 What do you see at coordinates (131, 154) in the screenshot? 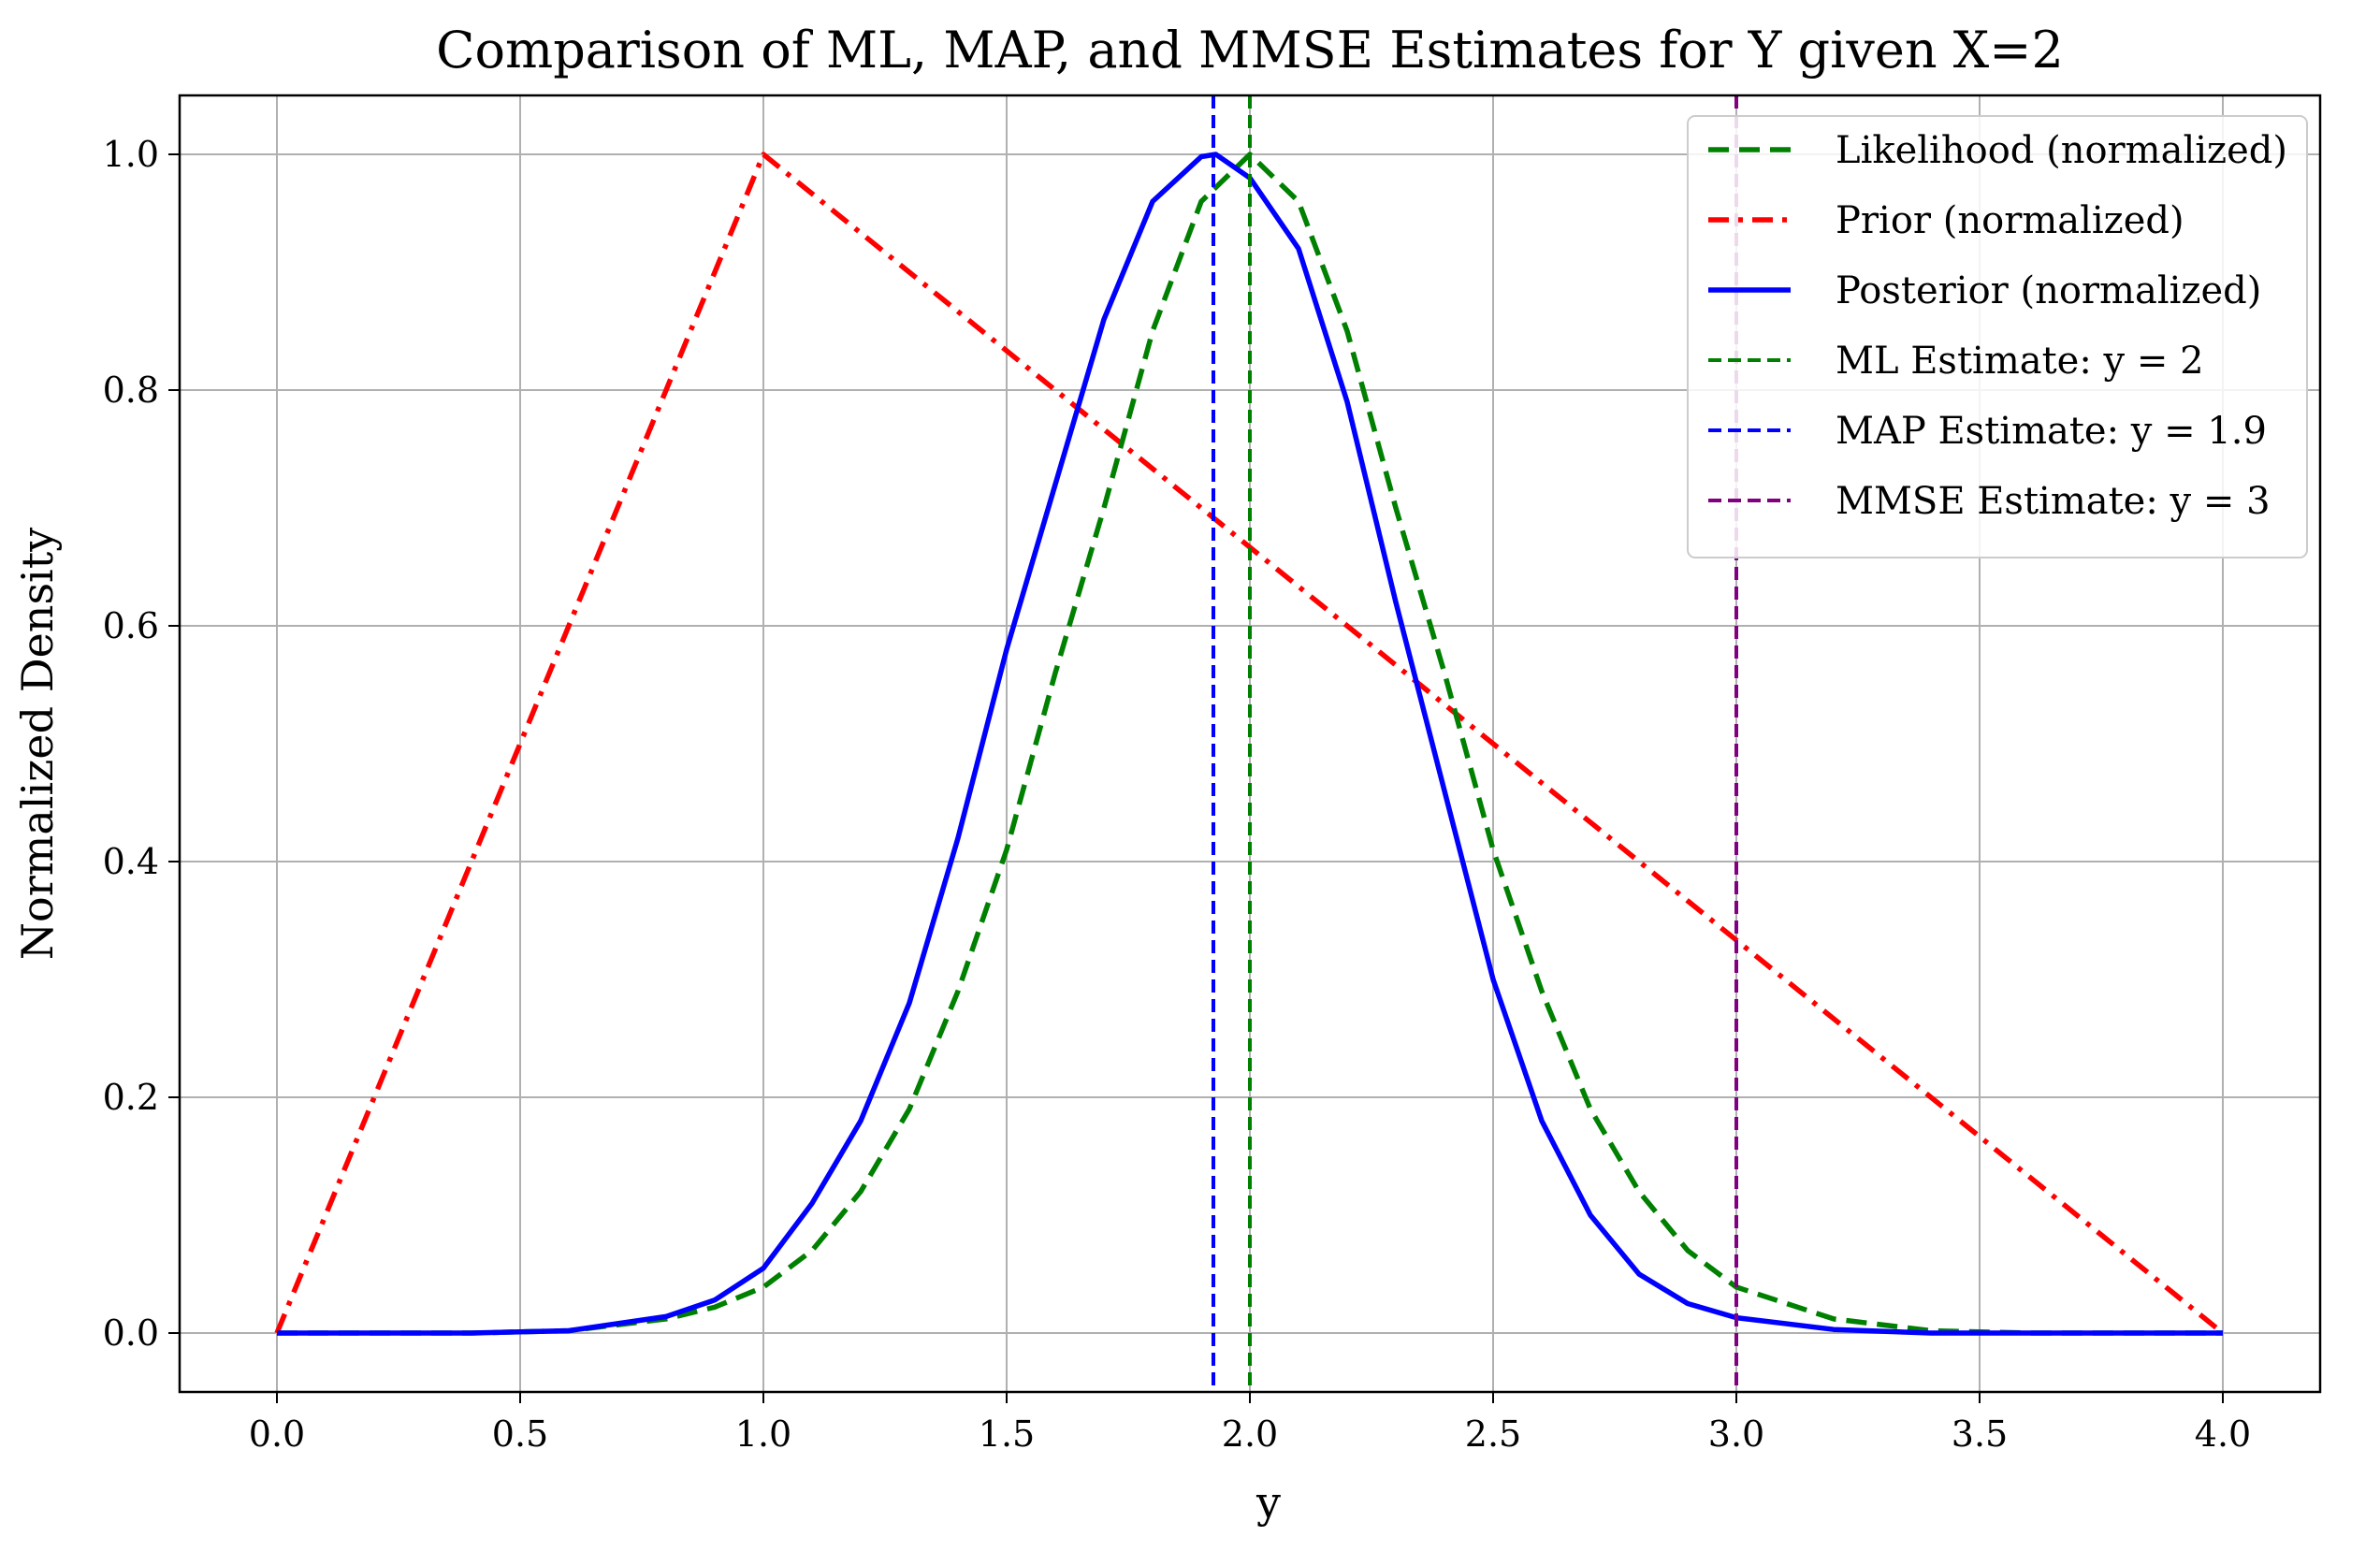
I see `y-tick-label: 1.0` at bounding box center [131, 154].